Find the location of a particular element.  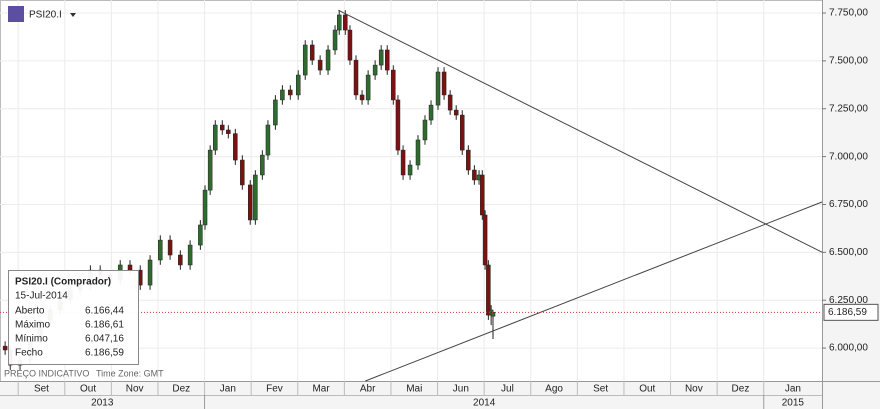

symbol: PSI20.I is located at coordinates (45, 15).